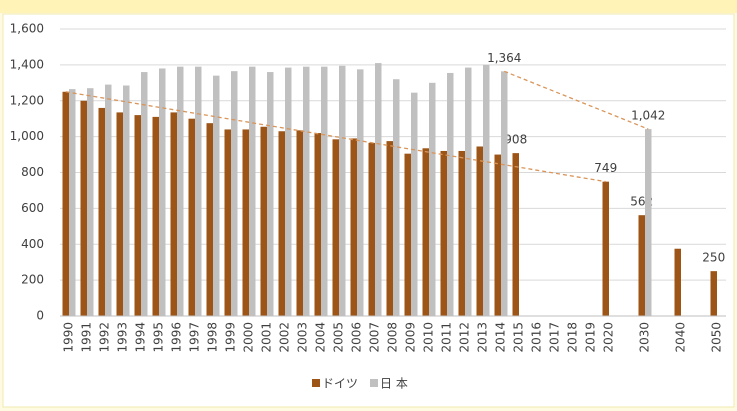 Image resolution: width=737 pixels, height=411 pixels. Describe the element at coordinates (501, 337) in the screenshot. I see `x-tick-label: 2014` at that location.